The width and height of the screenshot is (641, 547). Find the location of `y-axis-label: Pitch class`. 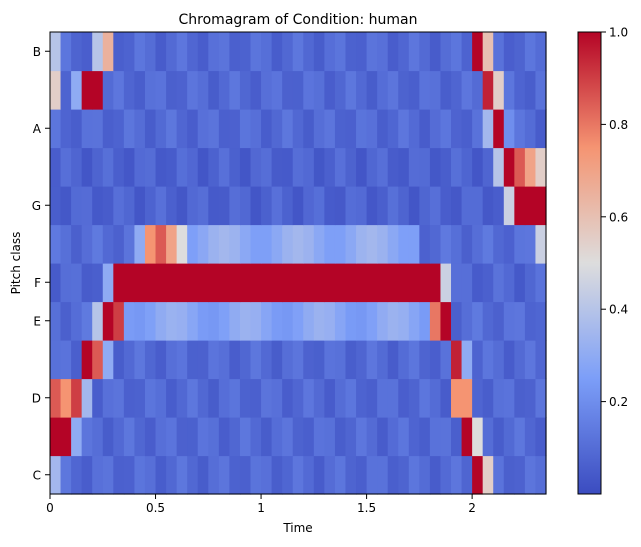

y-axis-label: Pitch class is located at coordinates (16, 263).